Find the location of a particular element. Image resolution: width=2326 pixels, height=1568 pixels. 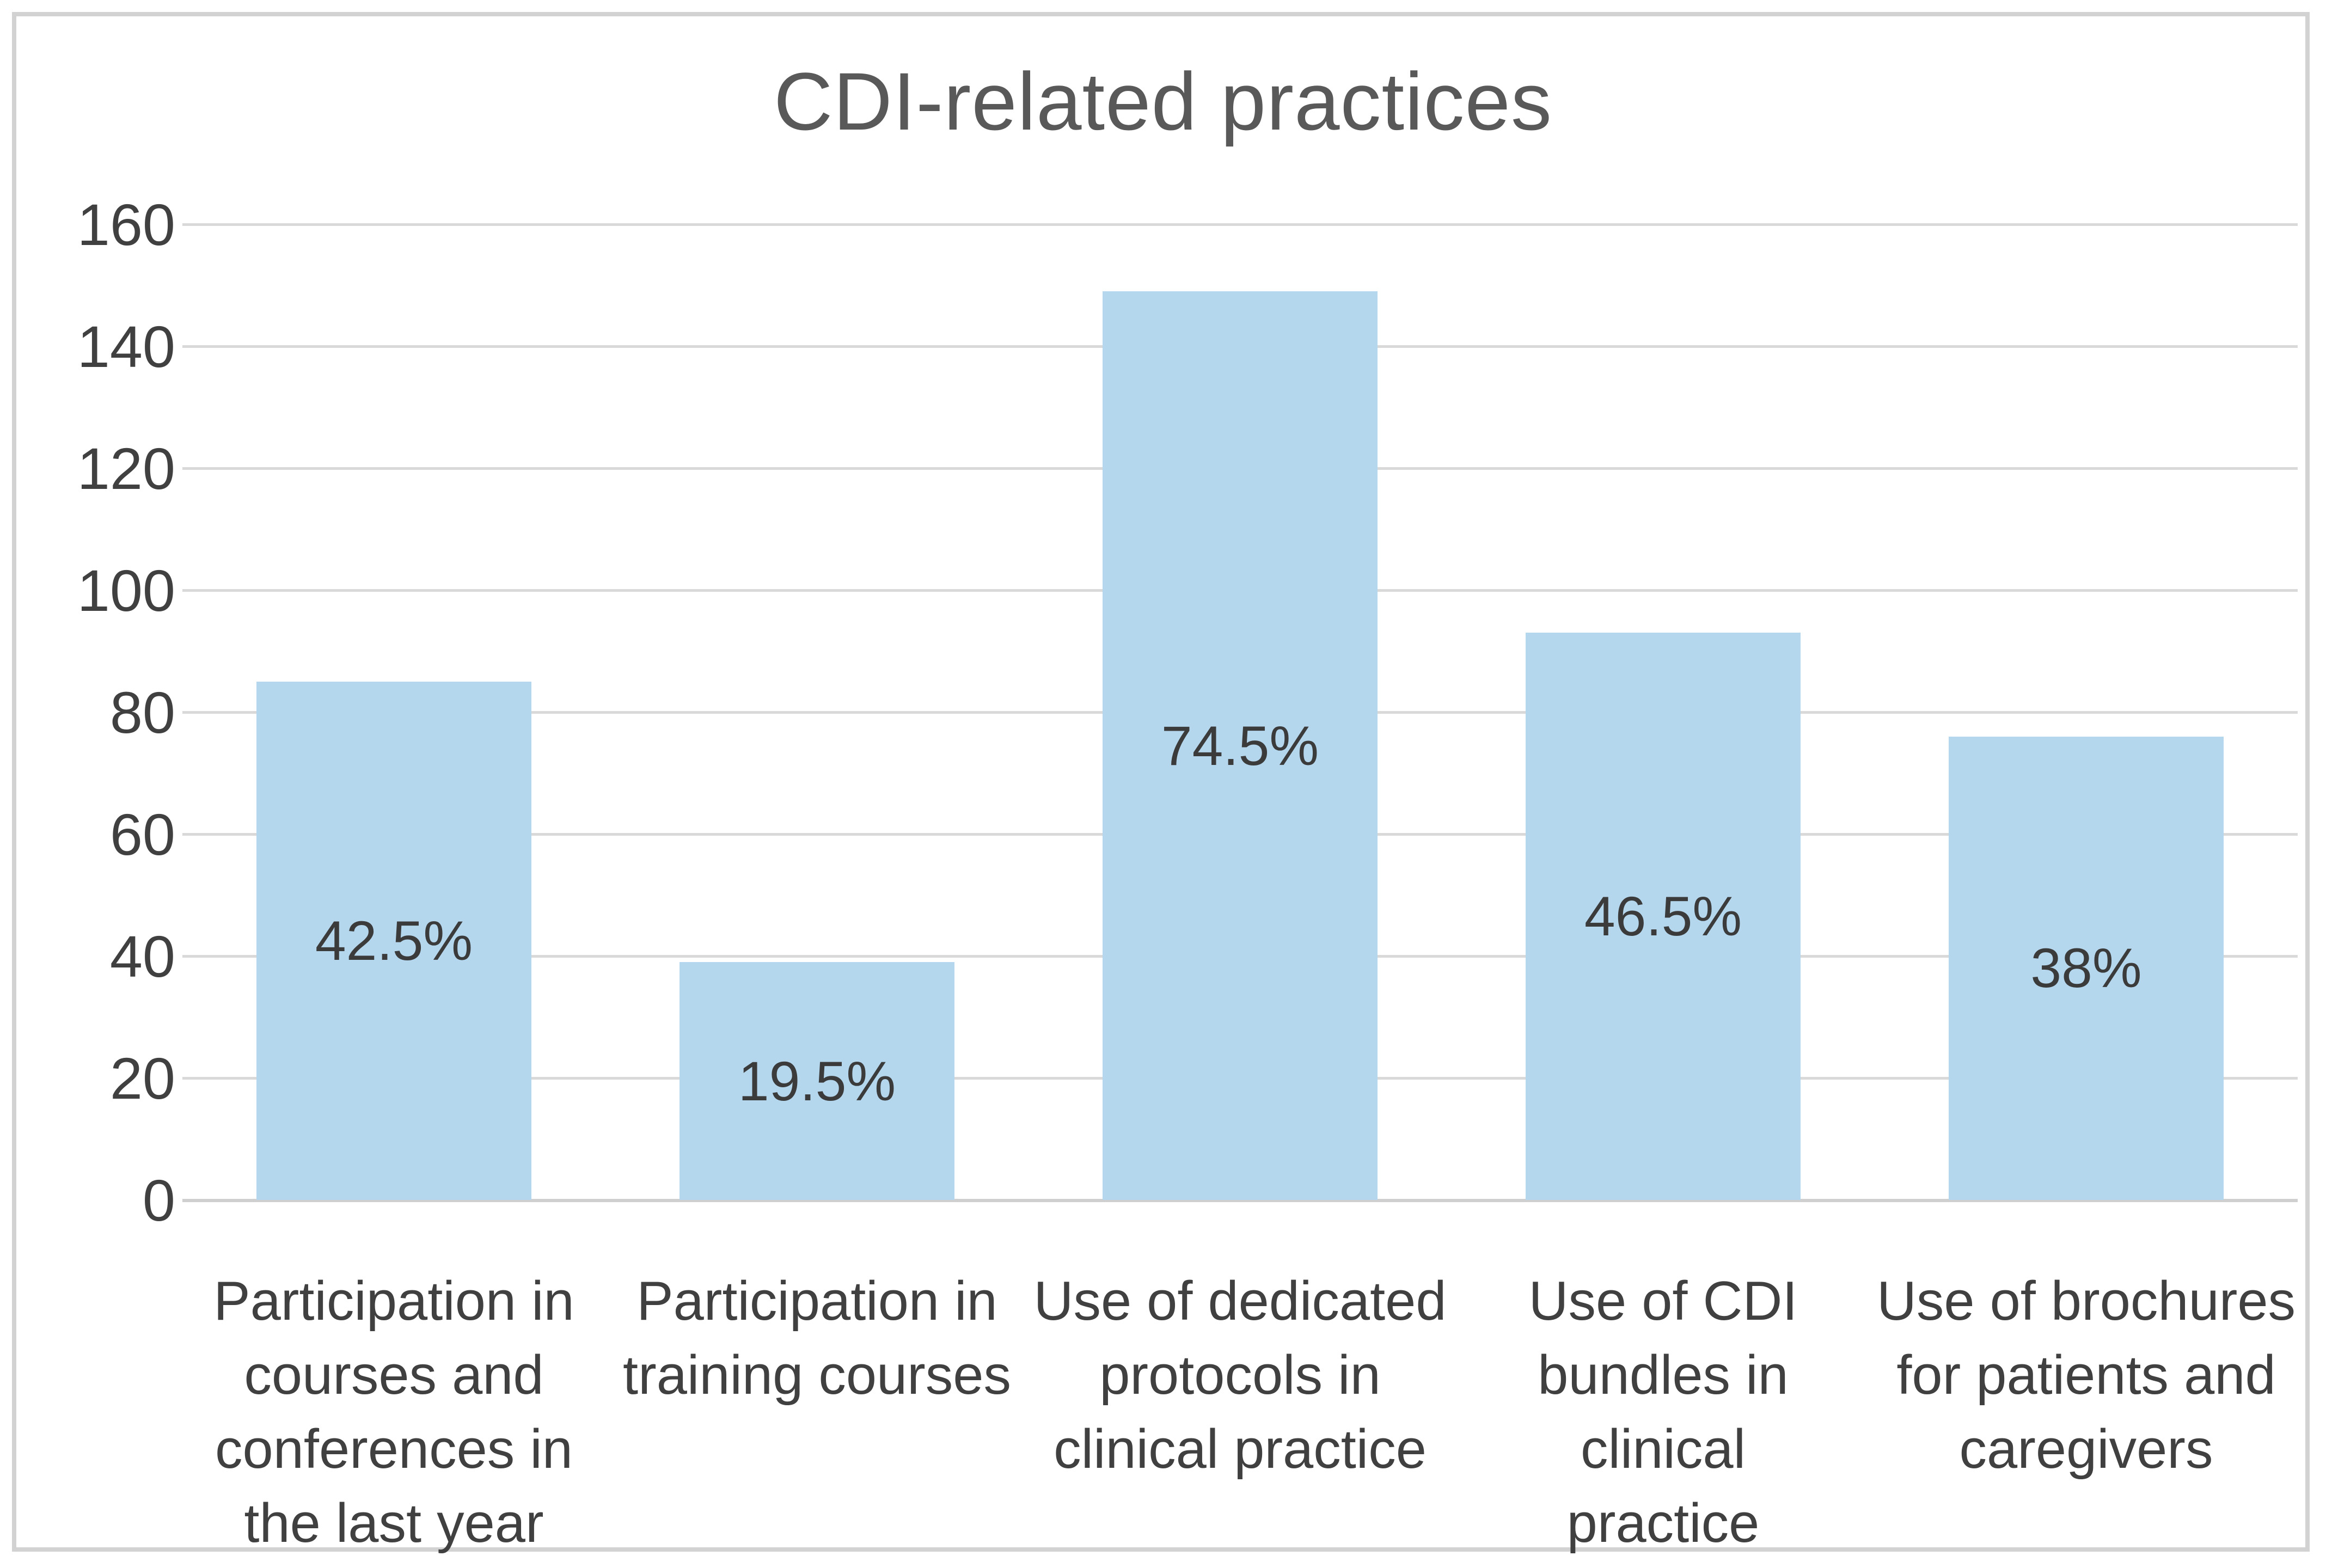

x-axis-category-label: Use of CDI bundles in clinical practice is located at coordinates (1663, 1412).